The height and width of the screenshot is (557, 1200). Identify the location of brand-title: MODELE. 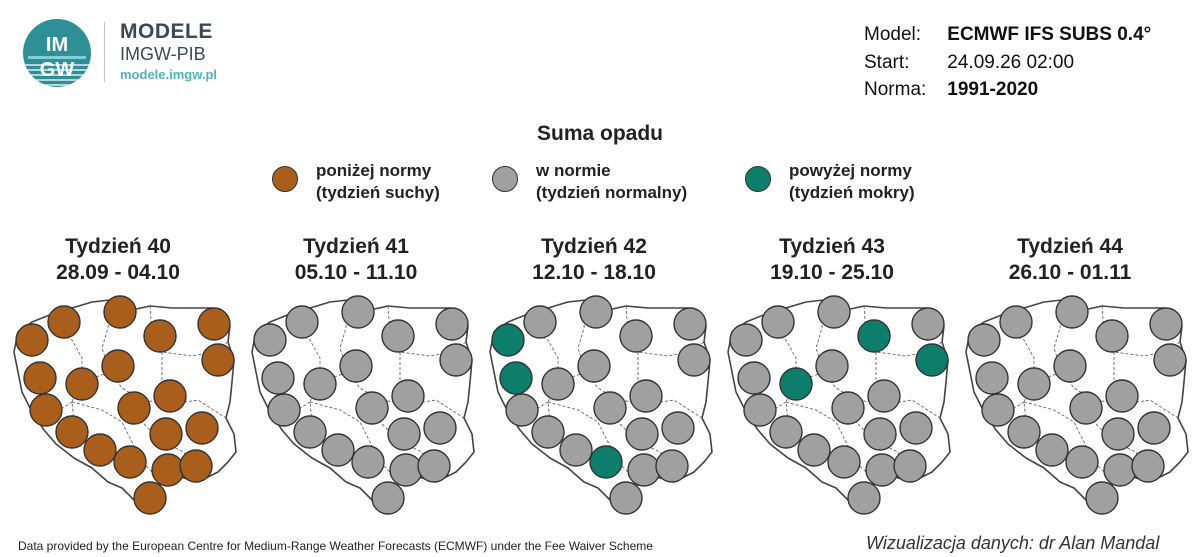
(166, 31).